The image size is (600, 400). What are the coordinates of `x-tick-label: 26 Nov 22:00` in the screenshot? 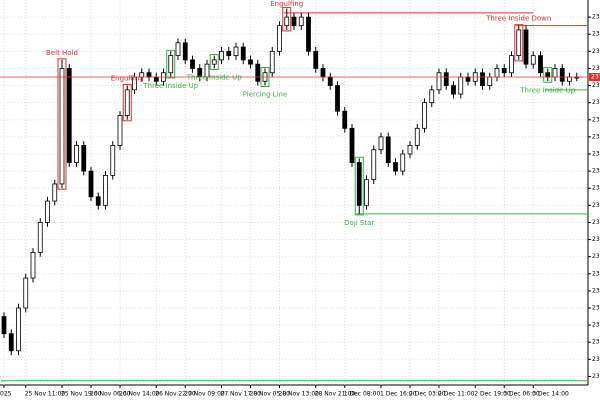 It's located at (175, 394).